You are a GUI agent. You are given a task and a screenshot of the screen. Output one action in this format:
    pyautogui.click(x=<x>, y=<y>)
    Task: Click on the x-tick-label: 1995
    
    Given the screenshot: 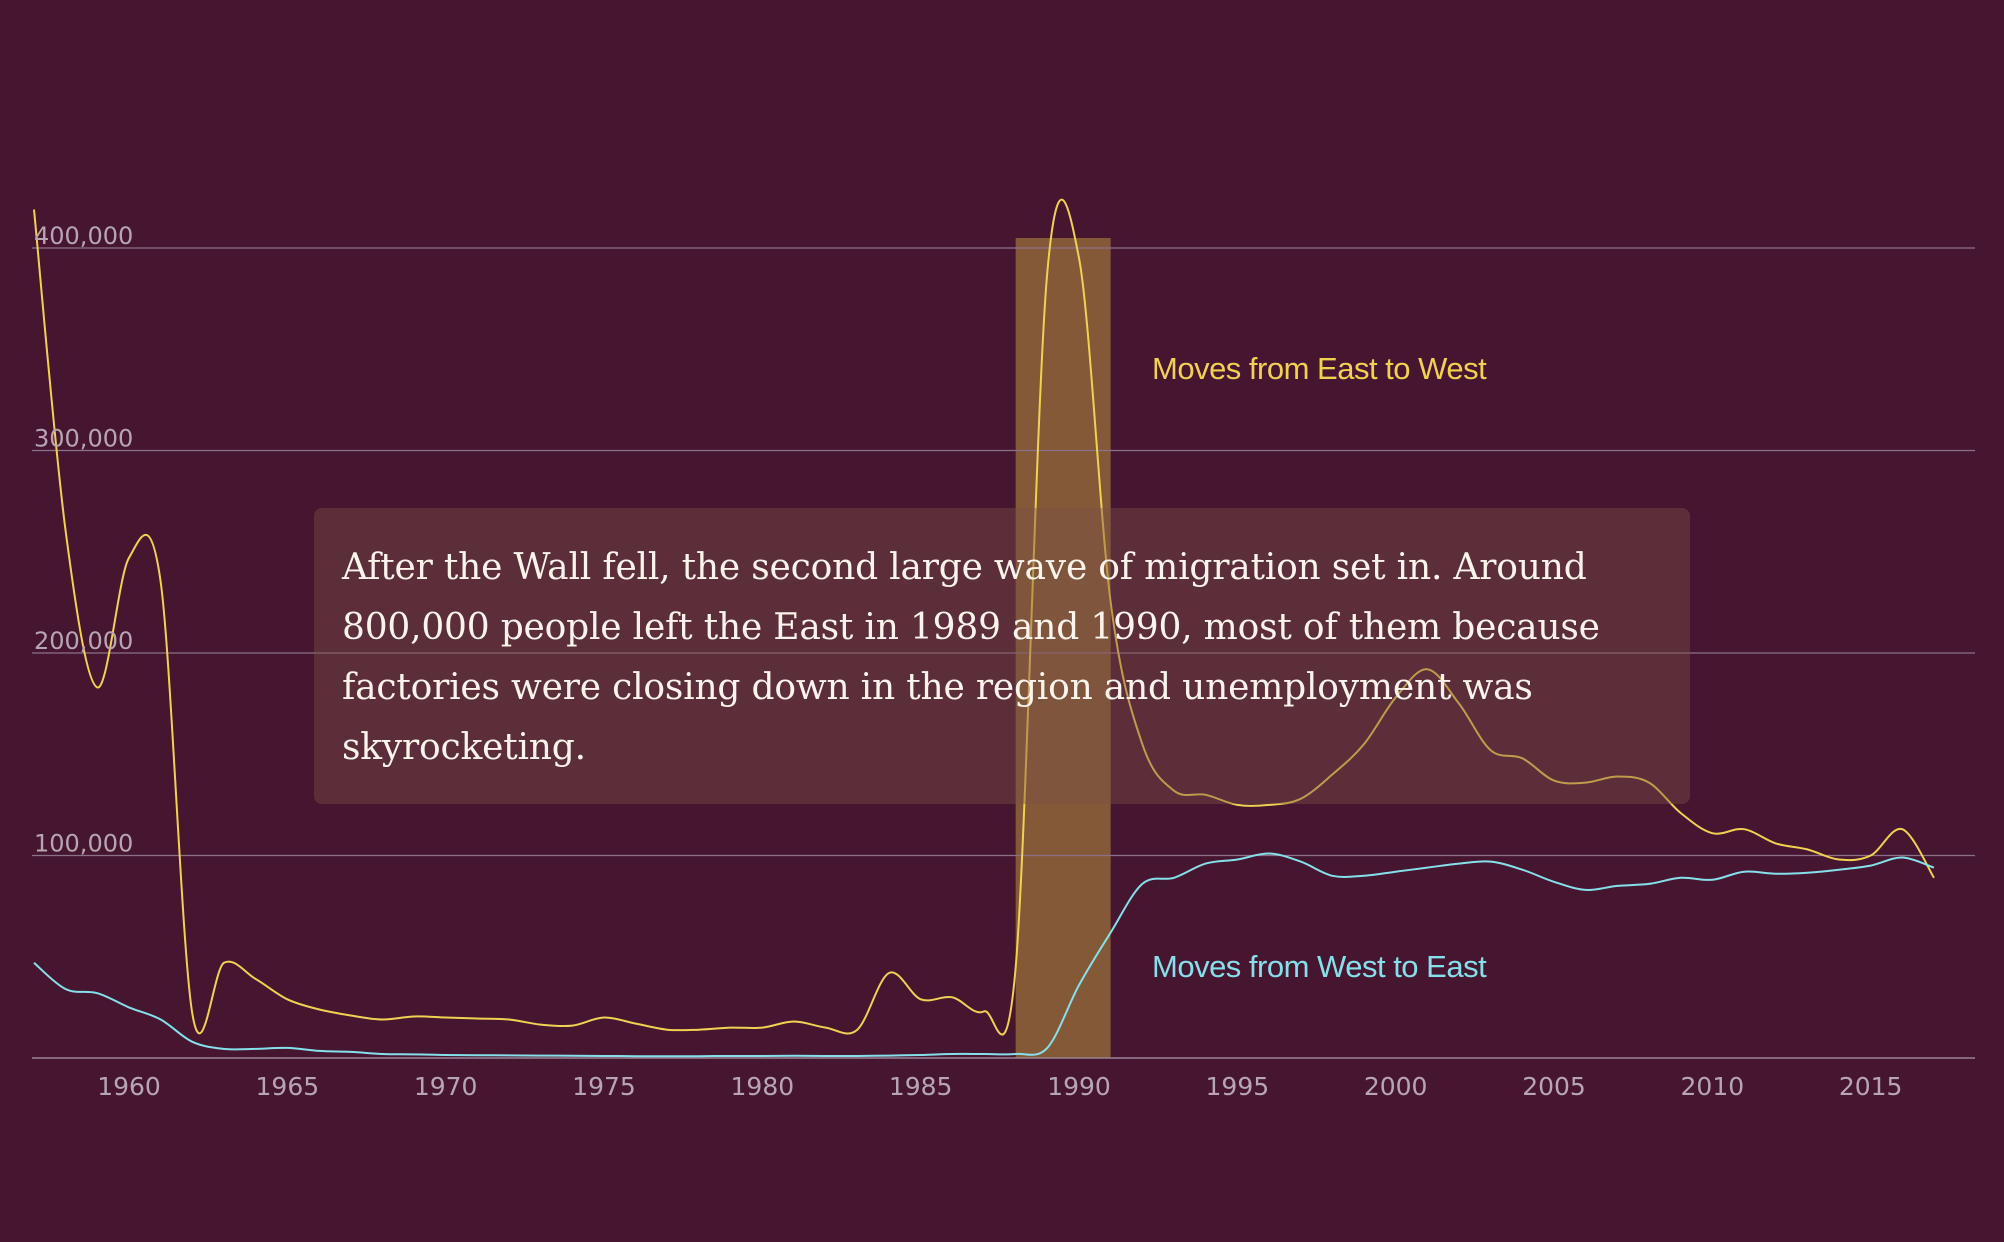 What is the action you would take?
    pyautogui.click(x=1238, y=1086)
    